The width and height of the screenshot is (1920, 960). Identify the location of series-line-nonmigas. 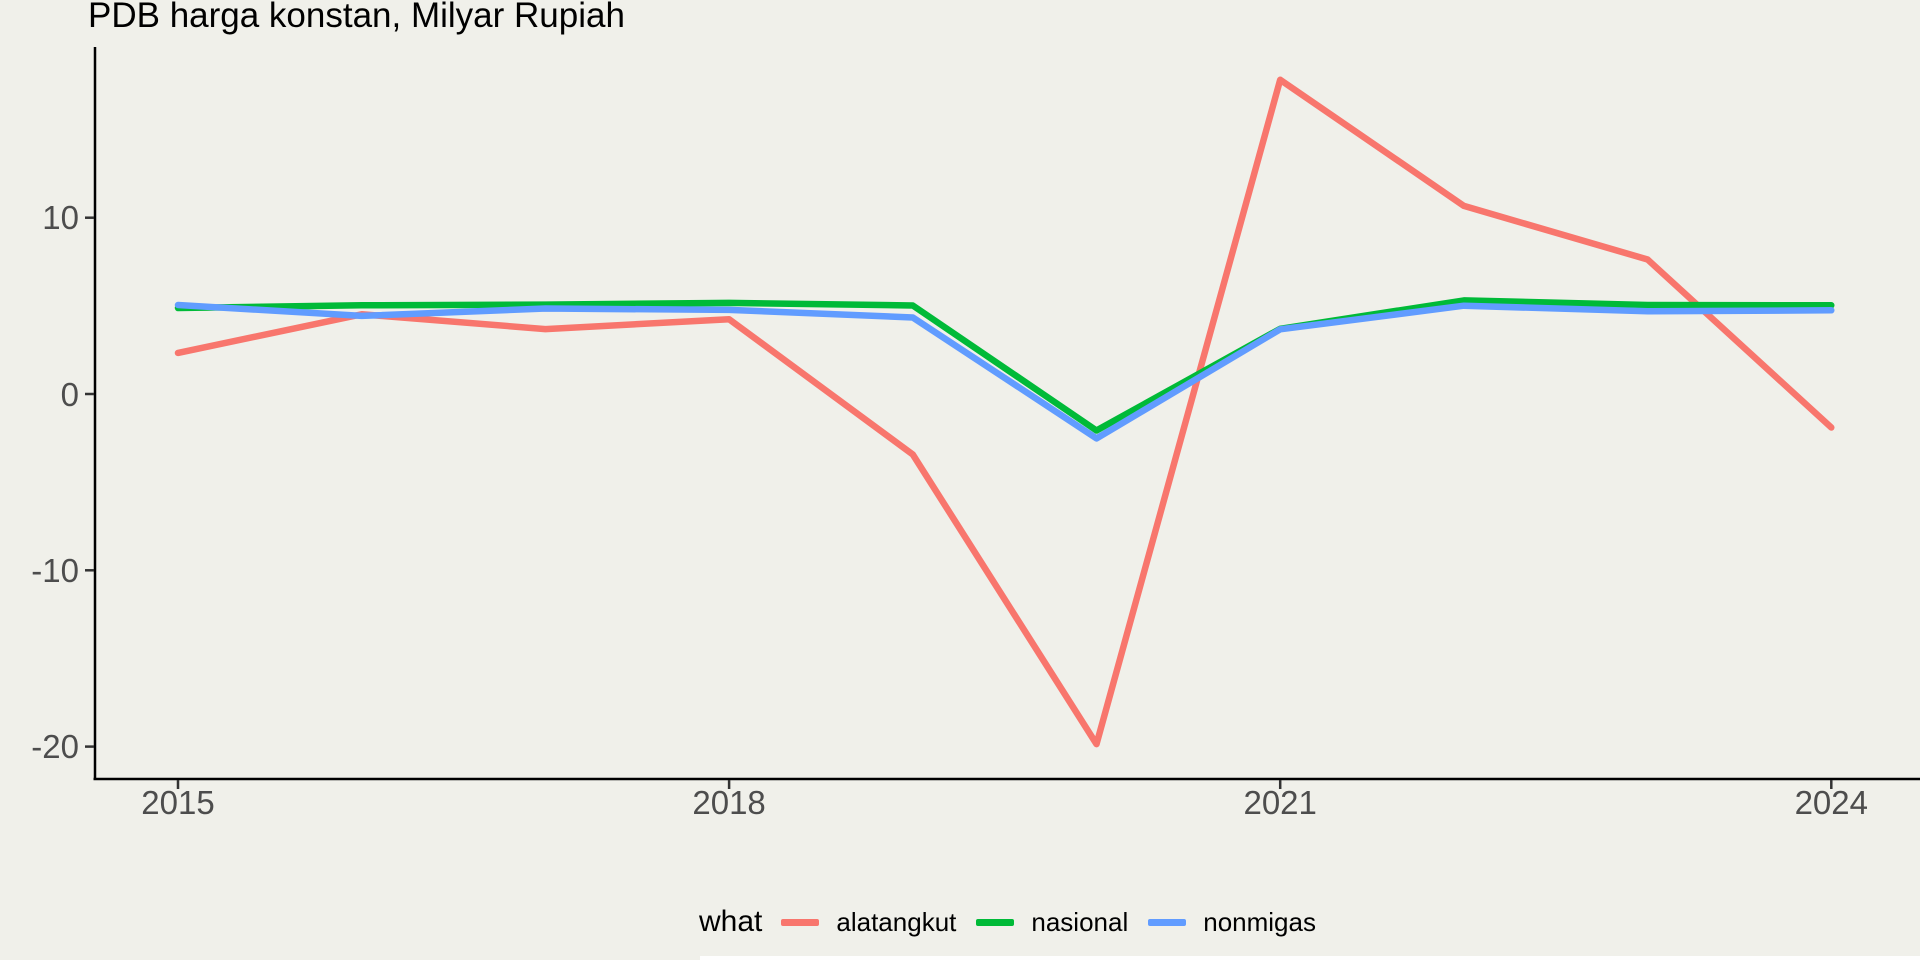
(1004, 371).